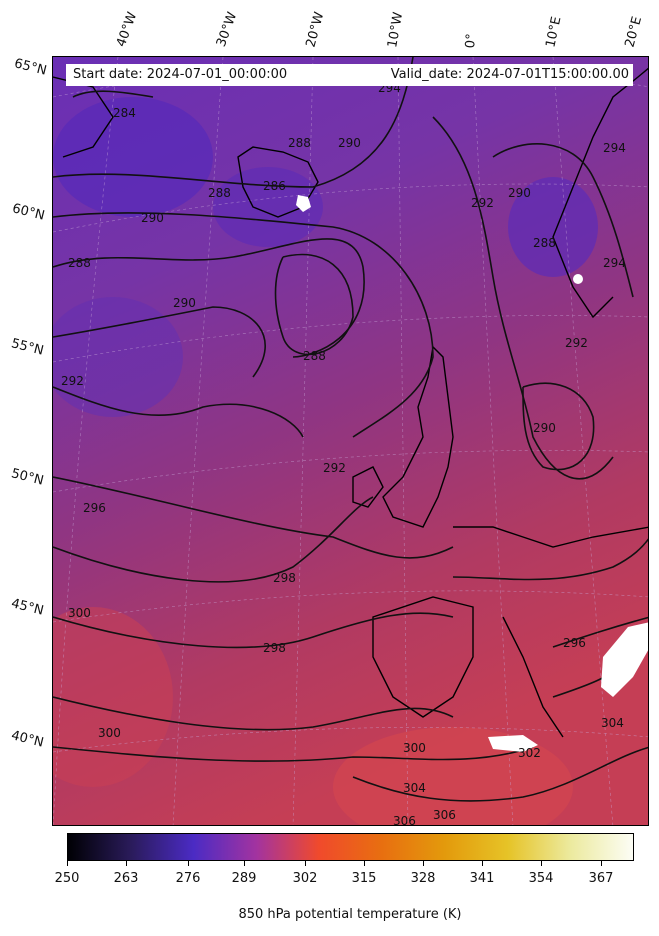 The height and width of the screenshot is (936, 659). I want to click on cold-pool-greenland, so click(133, 157).